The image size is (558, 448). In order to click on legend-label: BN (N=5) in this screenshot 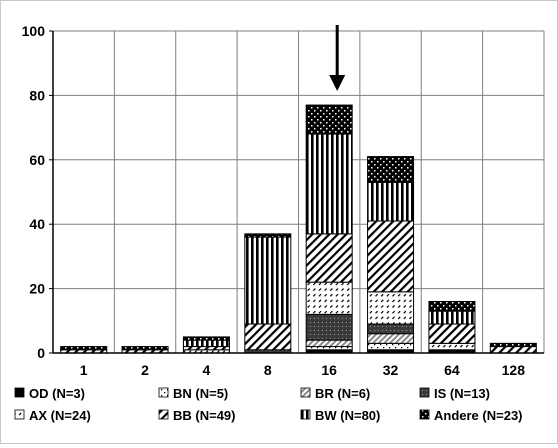, I will do `click(200, 393)`.